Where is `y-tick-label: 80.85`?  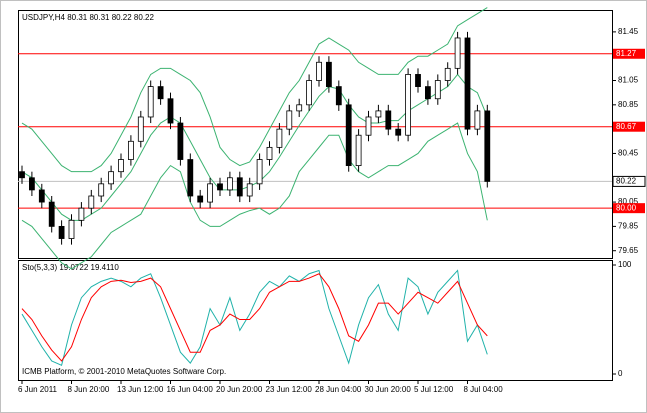
y-tick-label: 80.85 is located at coordinates (628, 104).